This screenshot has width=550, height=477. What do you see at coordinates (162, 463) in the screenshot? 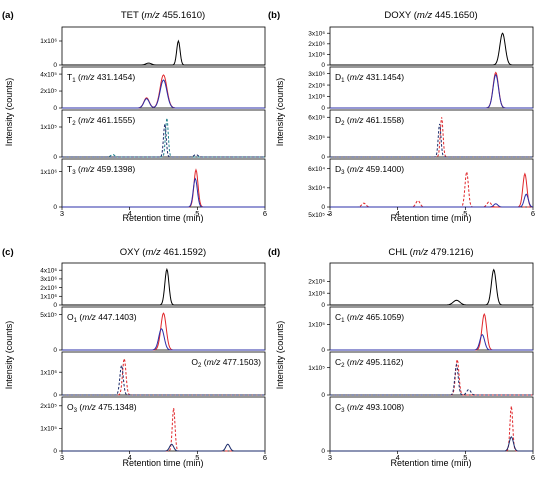
I see `x-axis-label-c: Retention time (min)` at bounding box center [162, 463].